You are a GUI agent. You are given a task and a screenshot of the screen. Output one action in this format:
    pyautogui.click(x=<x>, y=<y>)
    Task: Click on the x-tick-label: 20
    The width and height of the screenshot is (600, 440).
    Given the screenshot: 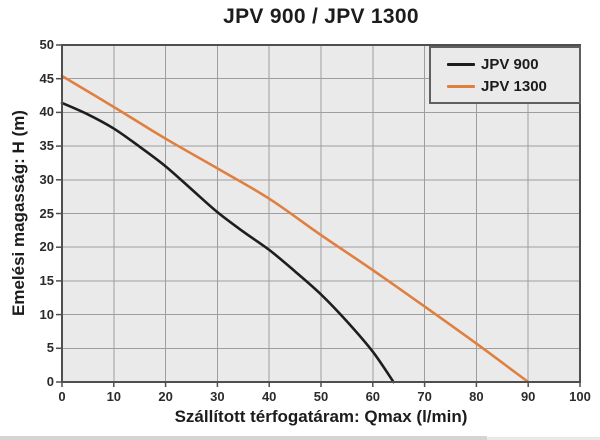 What is the action you would take?
    pyautogui.click(x=165, y=396)
    